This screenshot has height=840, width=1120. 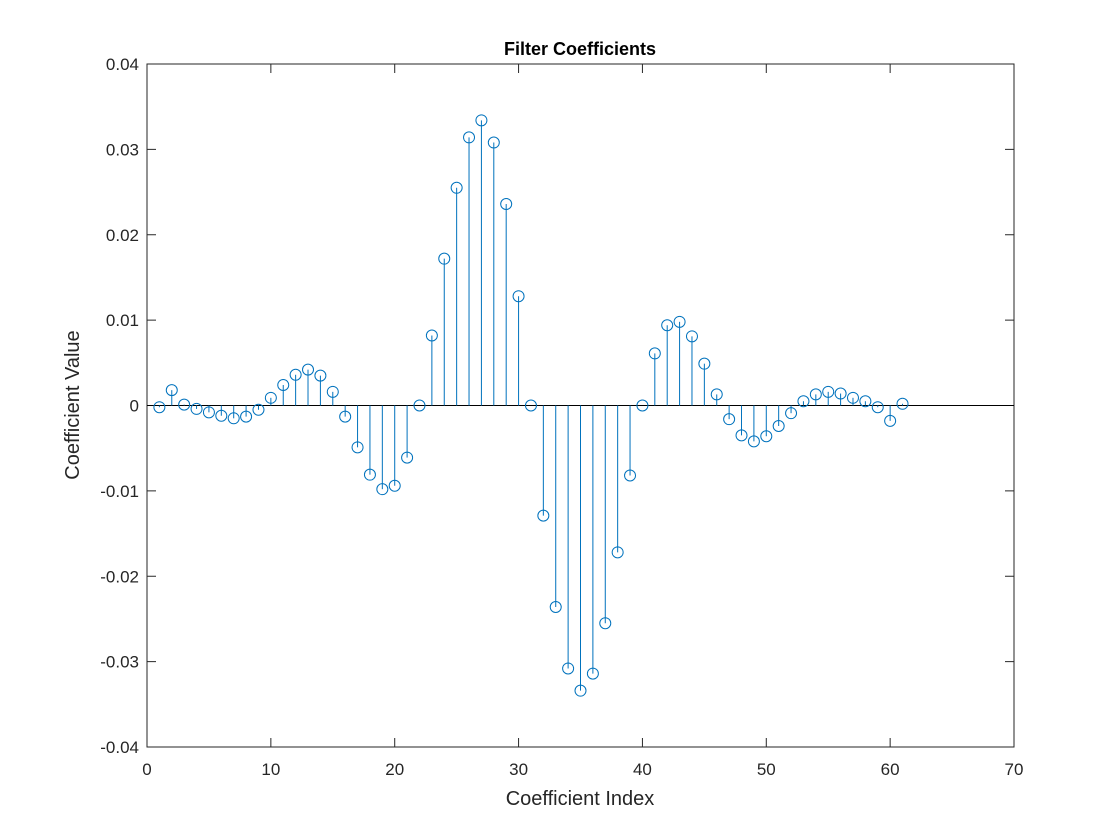 What do you see at coordinates (580, 799) in the screenshot?
I see `x-axis-label: Coefficient Index` at bounding box center [580, 799].